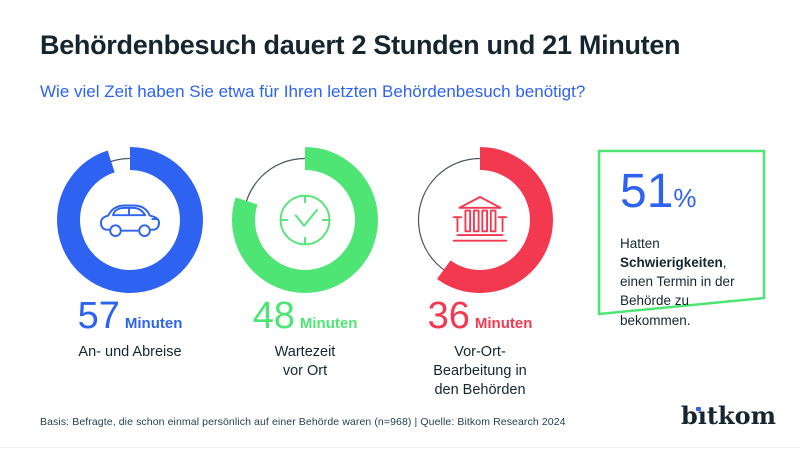  Describe the element at coordinates (689, 415) in the screenshot. I see `logo-text-b: b` at that location.